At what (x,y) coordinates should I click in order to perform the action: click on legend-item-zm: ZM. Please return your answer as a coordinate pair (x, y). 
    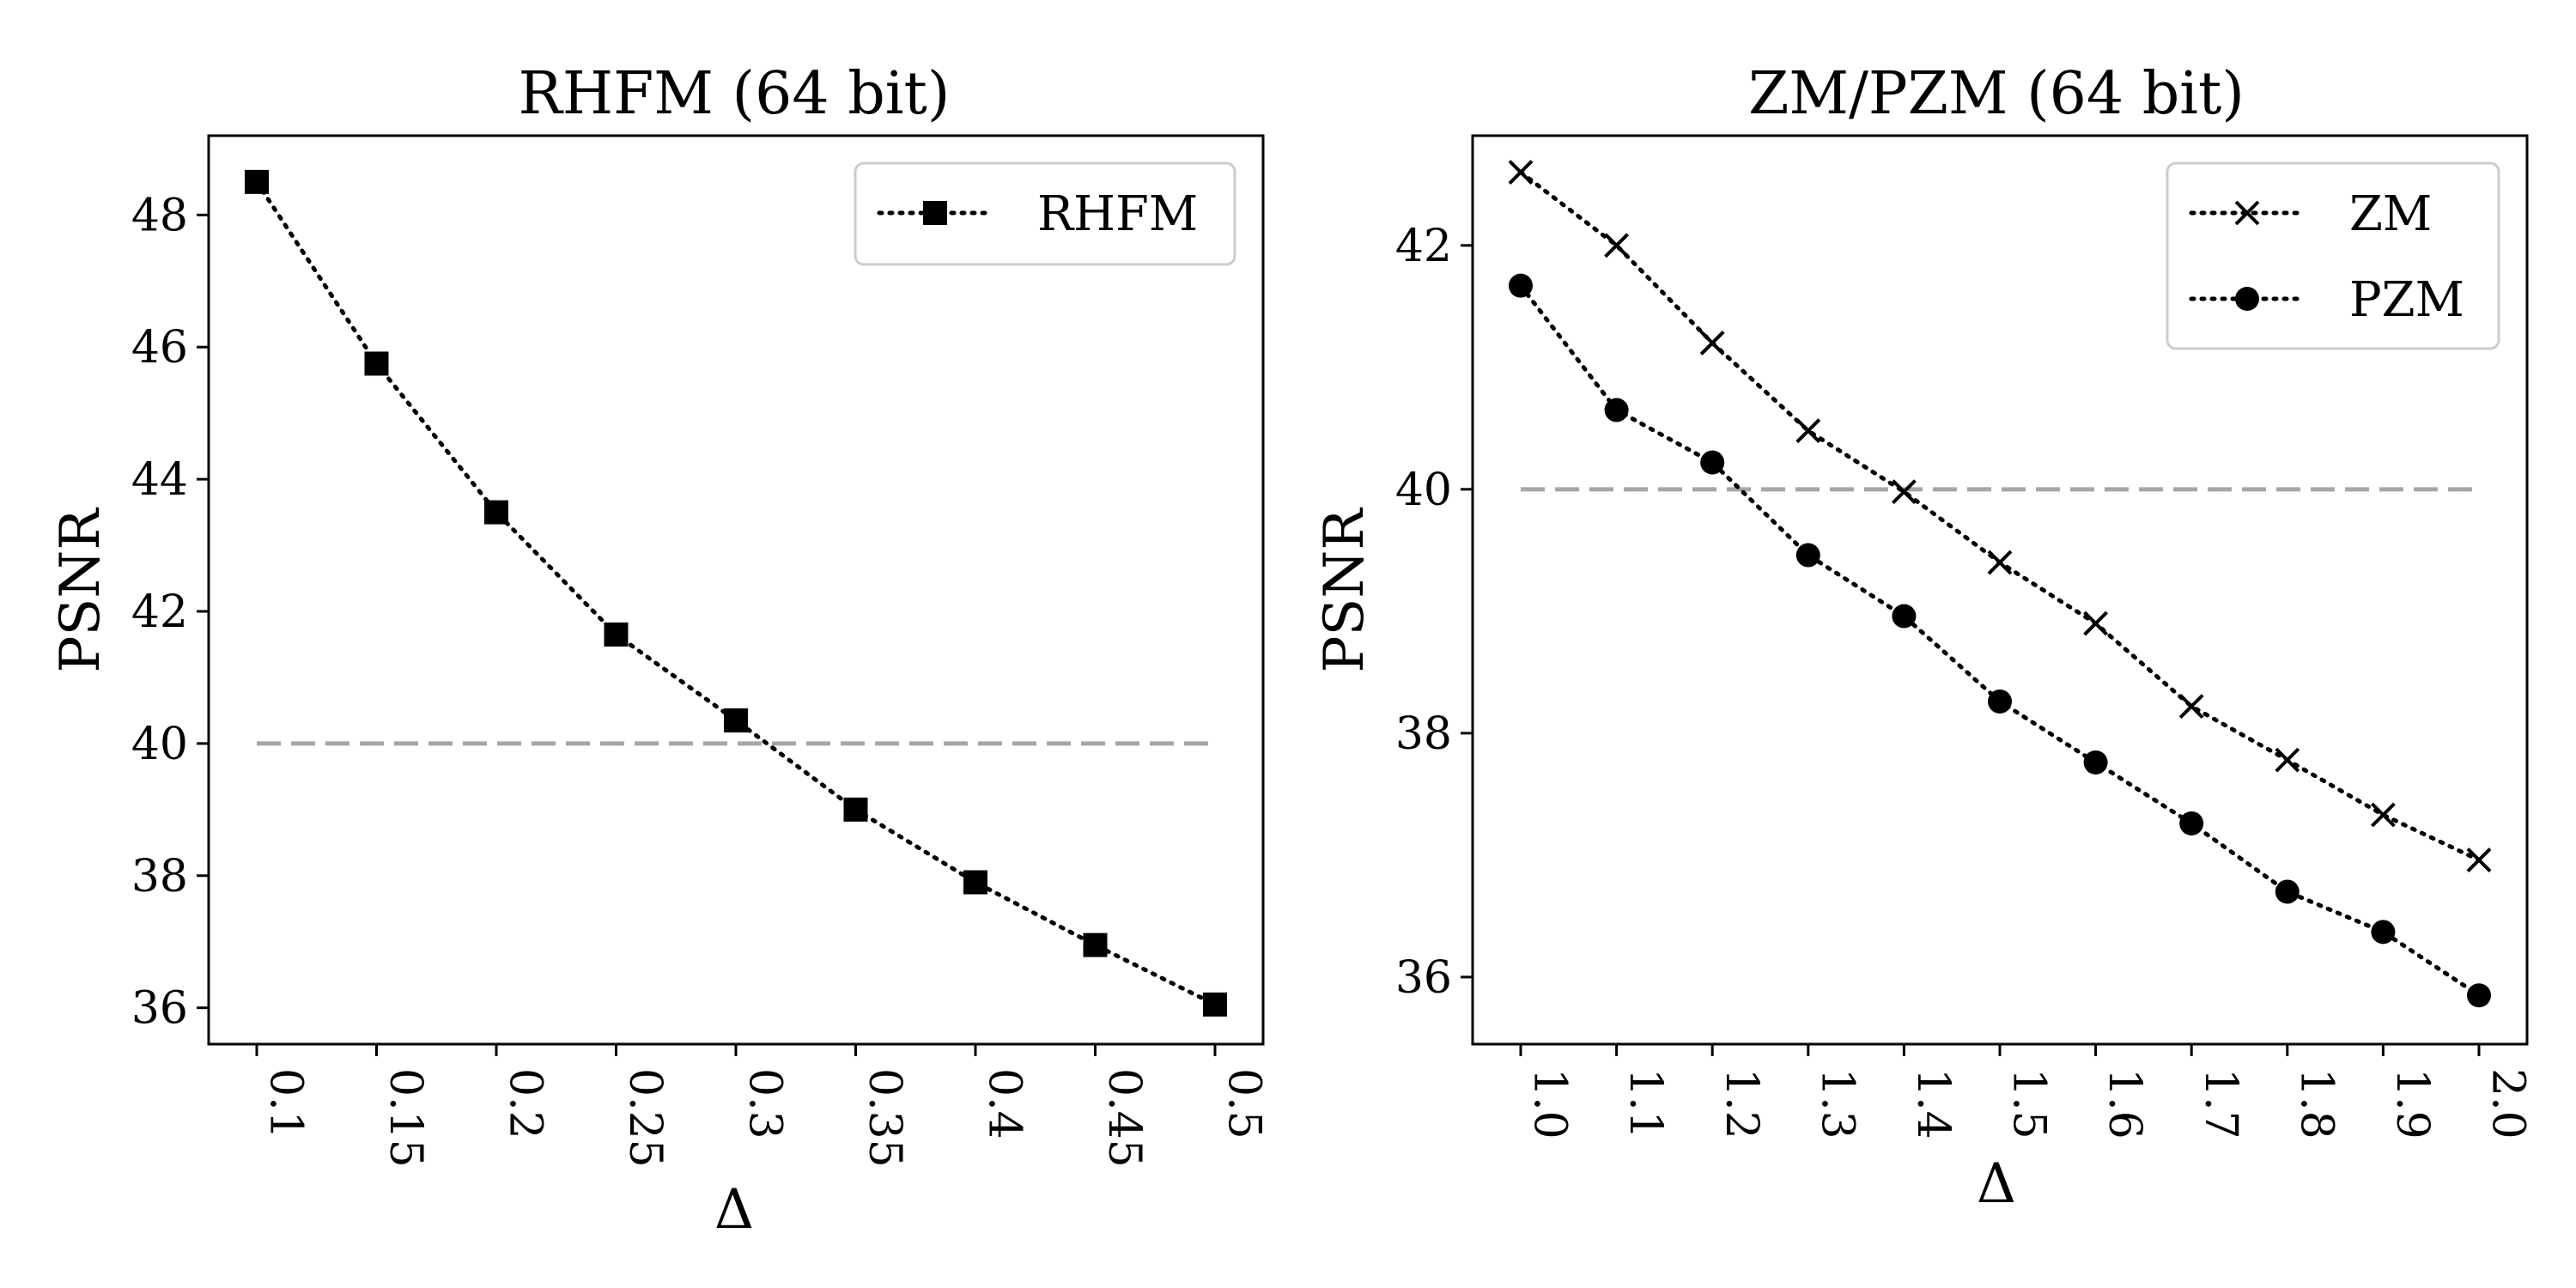
    Looking at the image, I should click on (2310, 214).